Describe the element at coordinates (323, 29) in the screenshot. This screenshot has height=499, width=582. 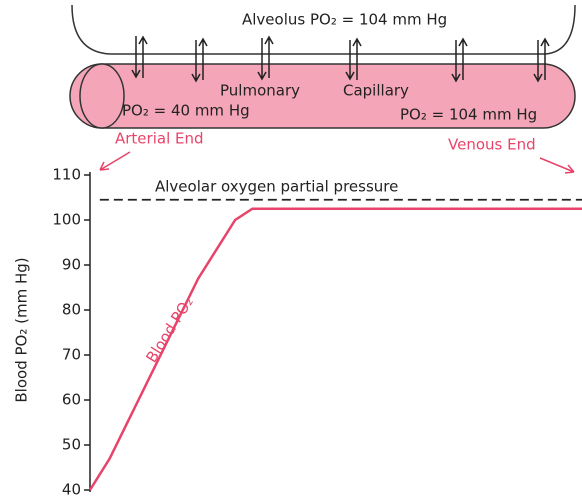
I see `alveolus-wall` at that location.